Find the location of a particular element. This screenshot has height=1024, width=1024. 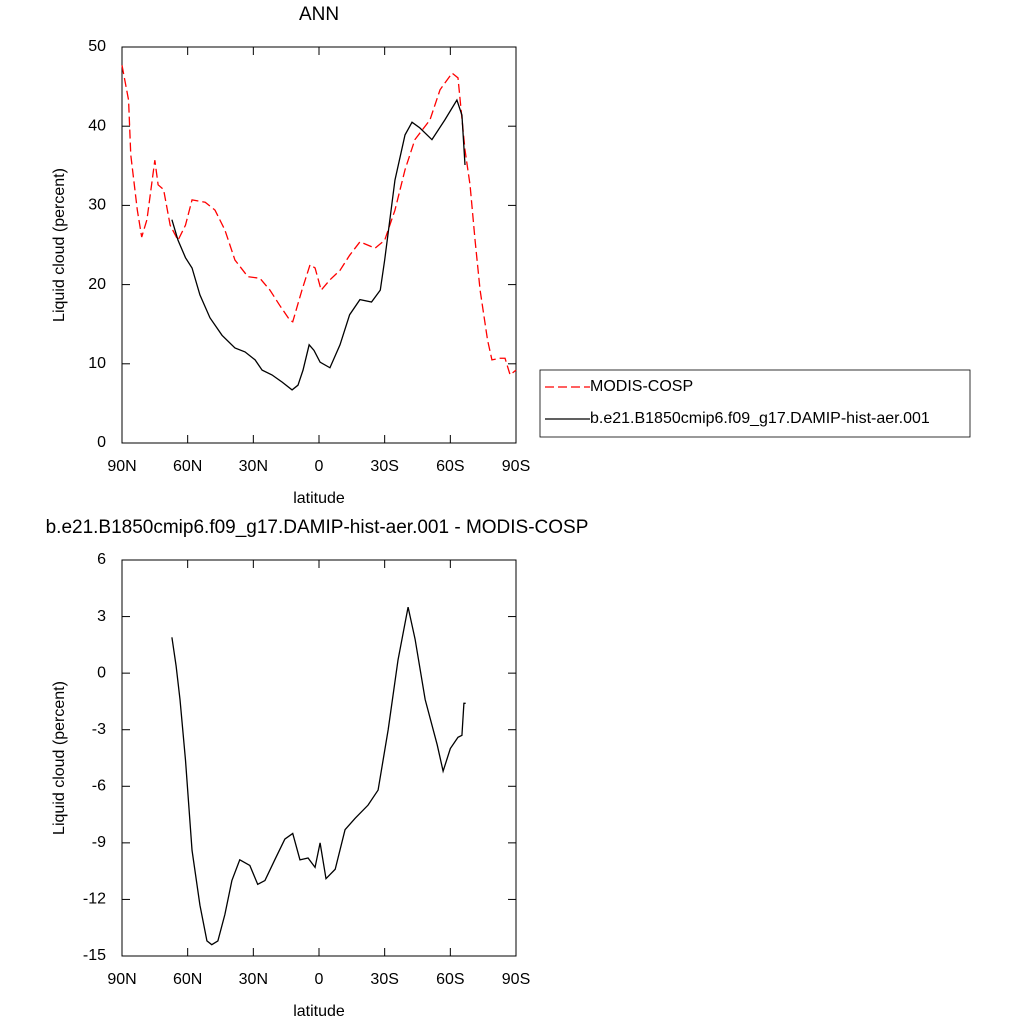

y-tick-label: 10 is located at coordinates (97, 363).